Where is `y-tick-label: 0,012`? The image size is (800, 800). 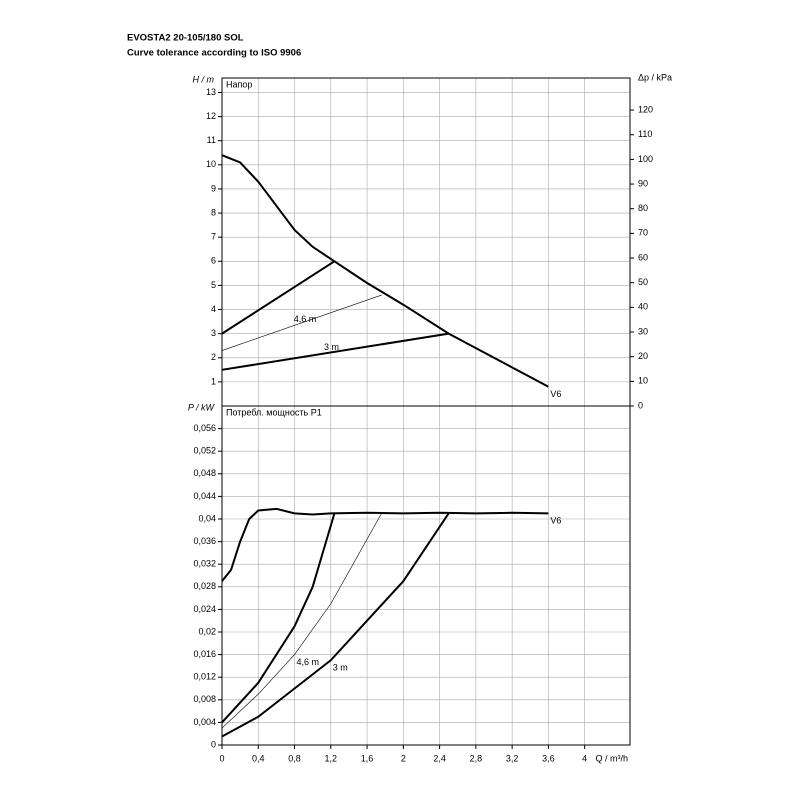 y-tick-label: 0,012 is located at coordinates (204, 677).